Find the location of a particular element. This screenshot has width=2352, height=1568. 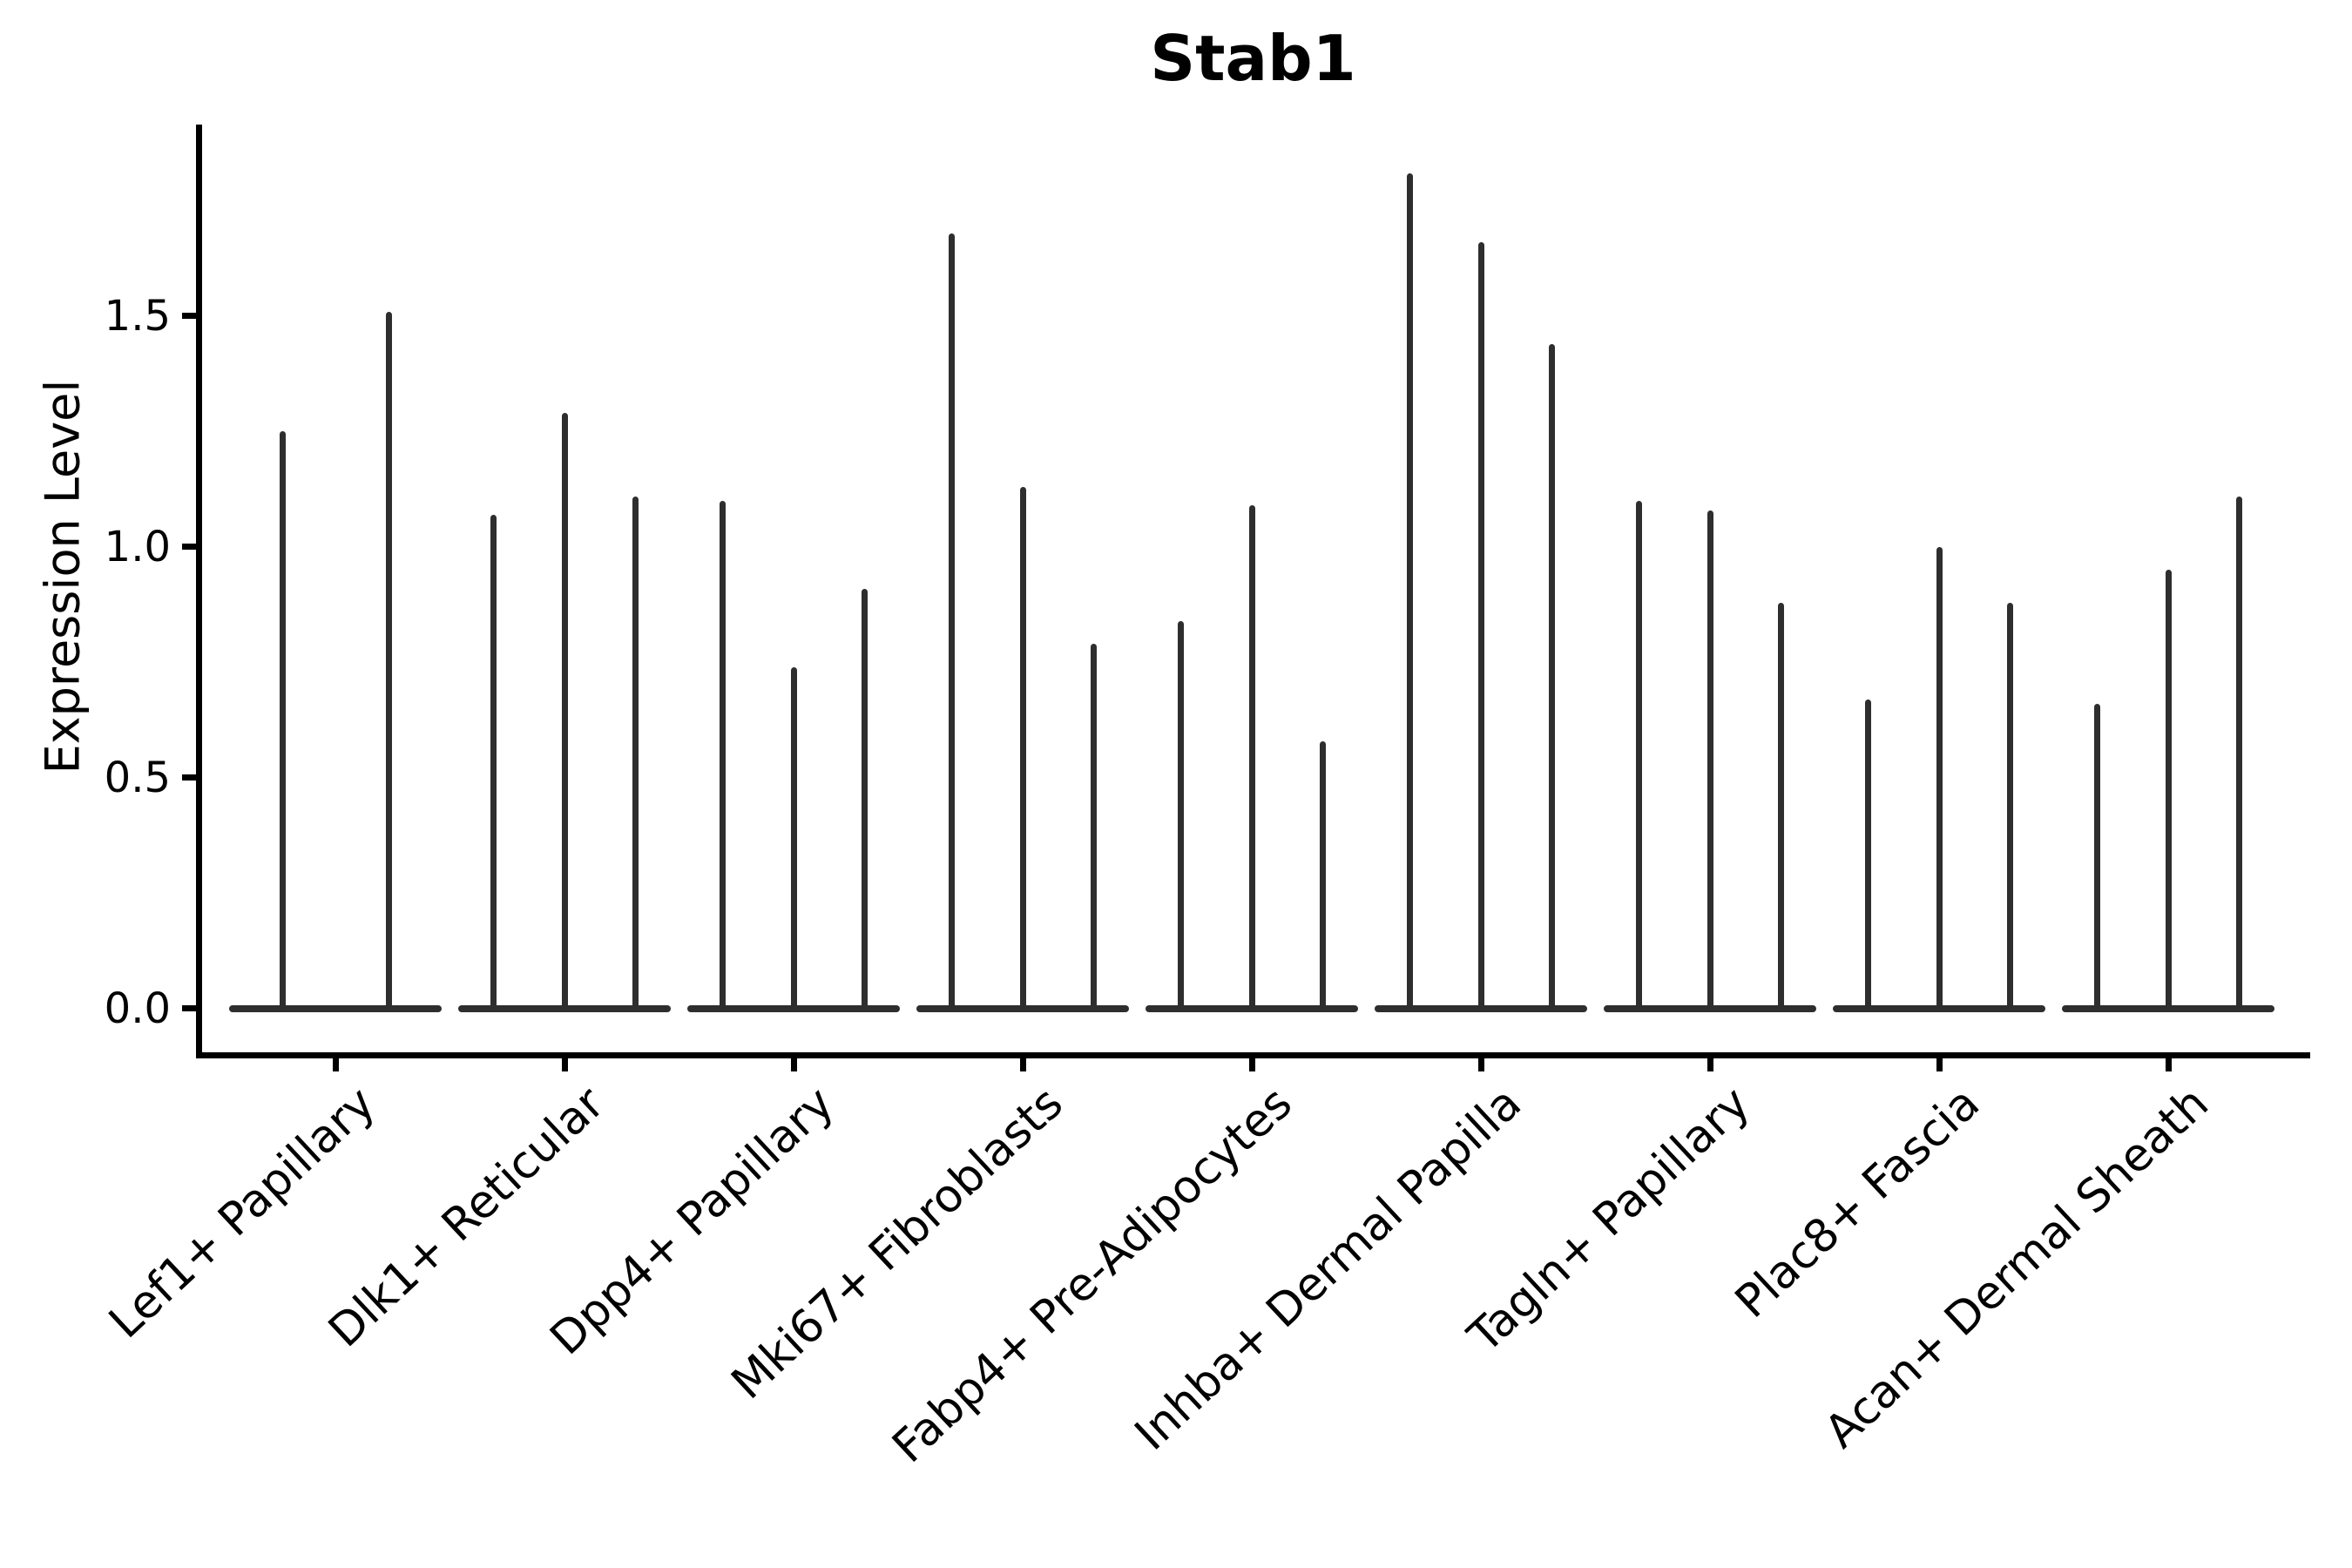

y-tick-label: 1.0 is located at coordinates (137, 547).